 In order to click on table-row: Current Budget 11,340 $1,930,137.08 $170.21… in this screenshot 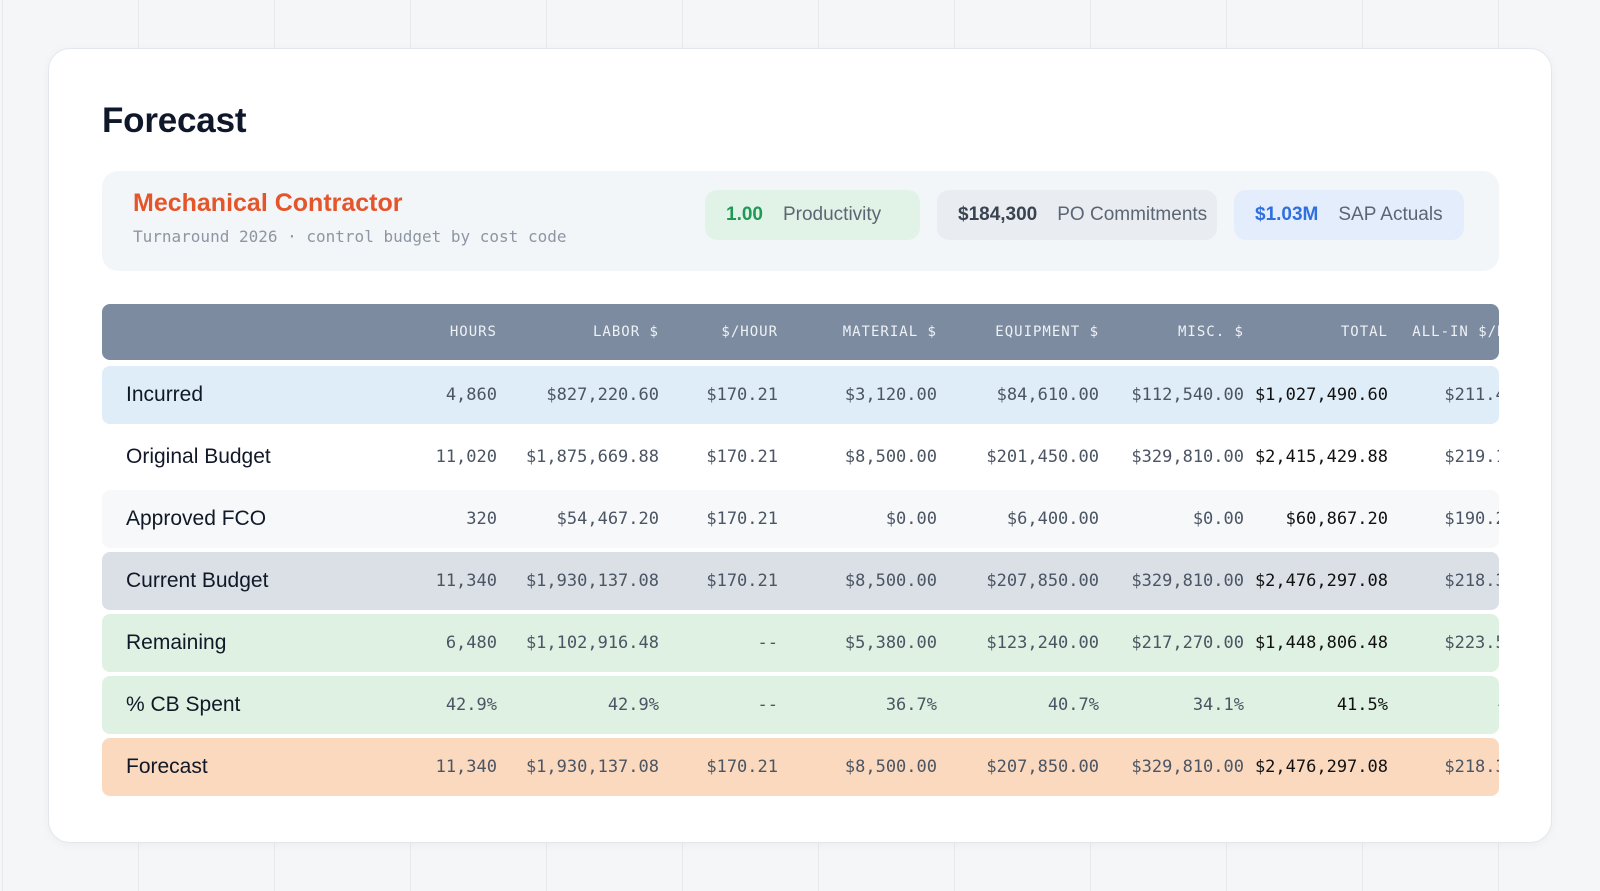, I will do `click(800, 581)`.